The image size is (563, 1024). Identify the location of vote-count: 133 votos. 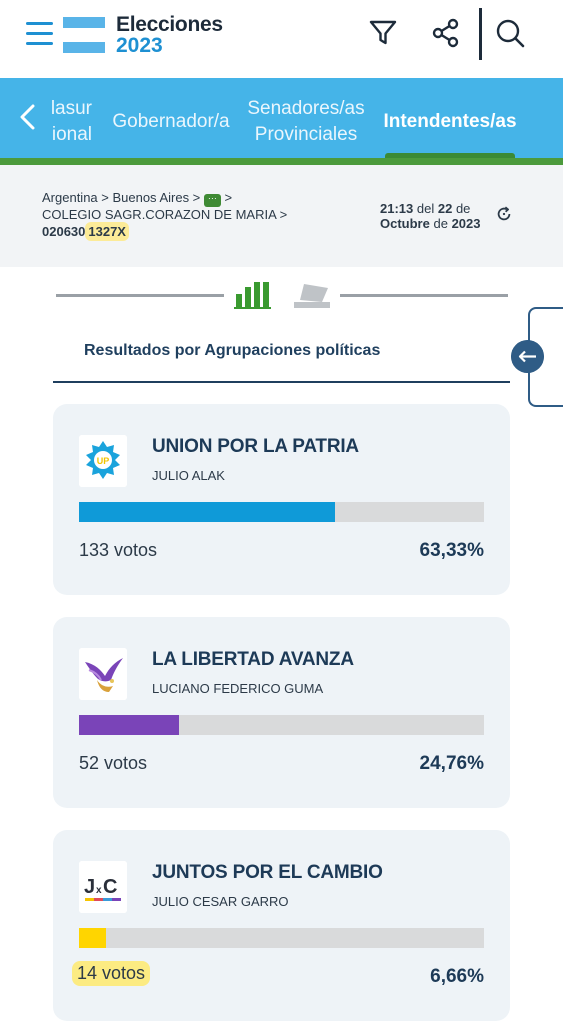
(118, 550).